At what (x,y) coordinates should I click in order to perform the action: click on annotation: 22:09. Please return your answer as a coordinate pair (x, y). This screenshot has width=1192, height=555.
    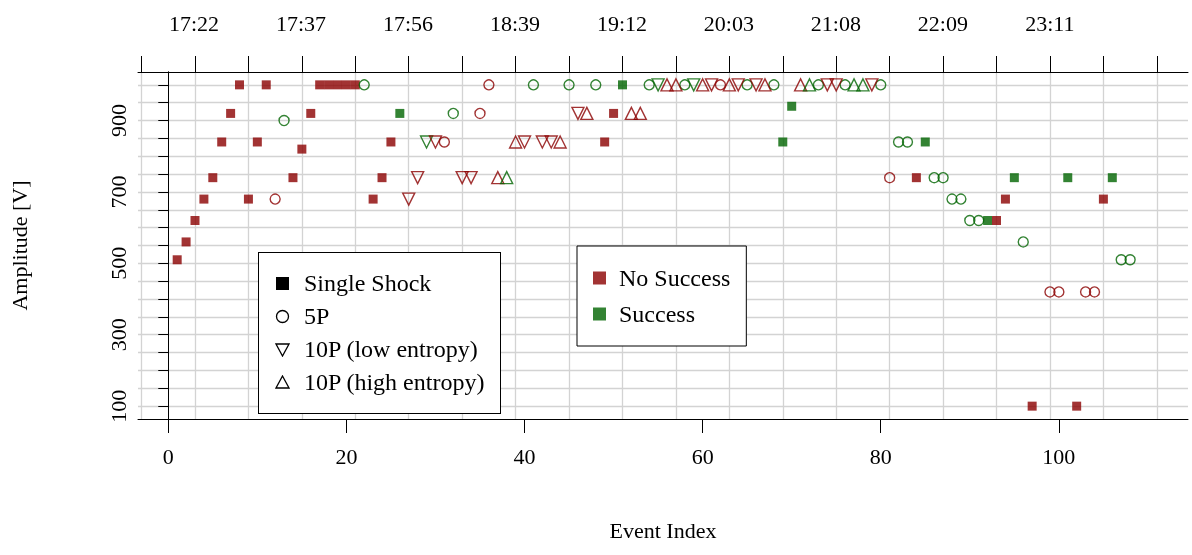
    Looking at the image, I should click on (942, 23).